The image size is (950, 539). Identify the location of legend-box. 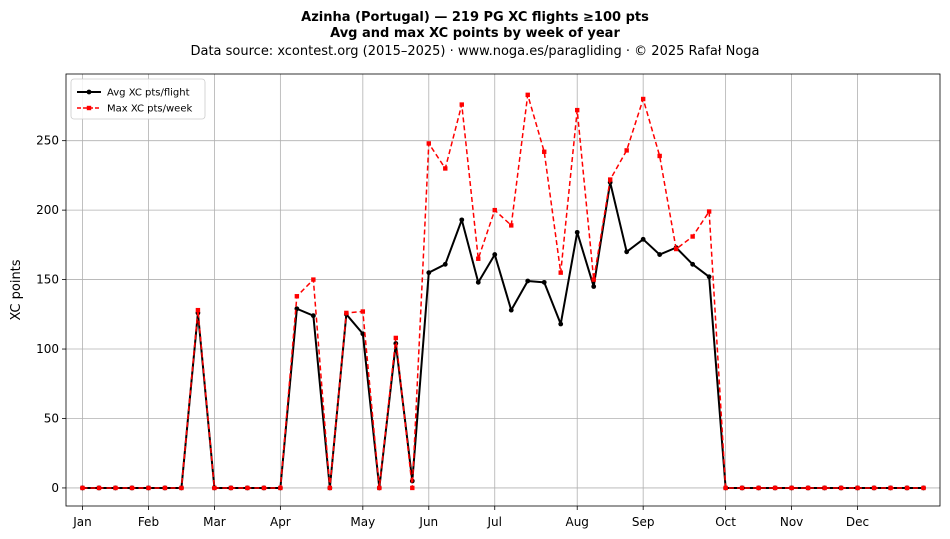
(138, 99).